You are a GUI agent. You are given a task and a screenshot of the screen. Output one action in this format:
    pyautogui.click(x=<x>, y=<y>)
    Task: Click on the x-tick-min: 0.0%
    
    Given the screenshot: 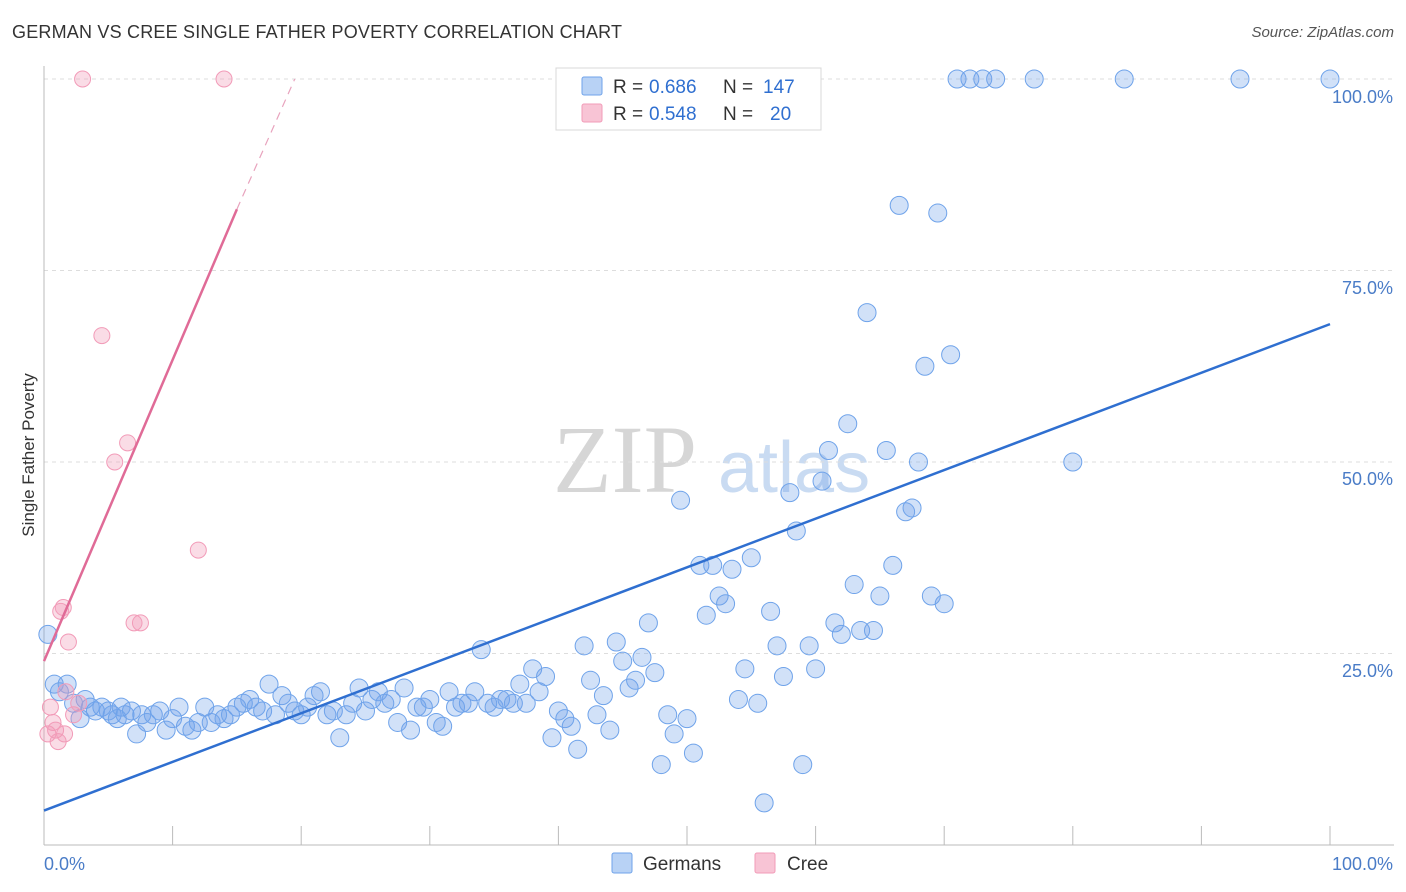 What is the action you would take?
    pyautogui.click(x=64, y=864)
    